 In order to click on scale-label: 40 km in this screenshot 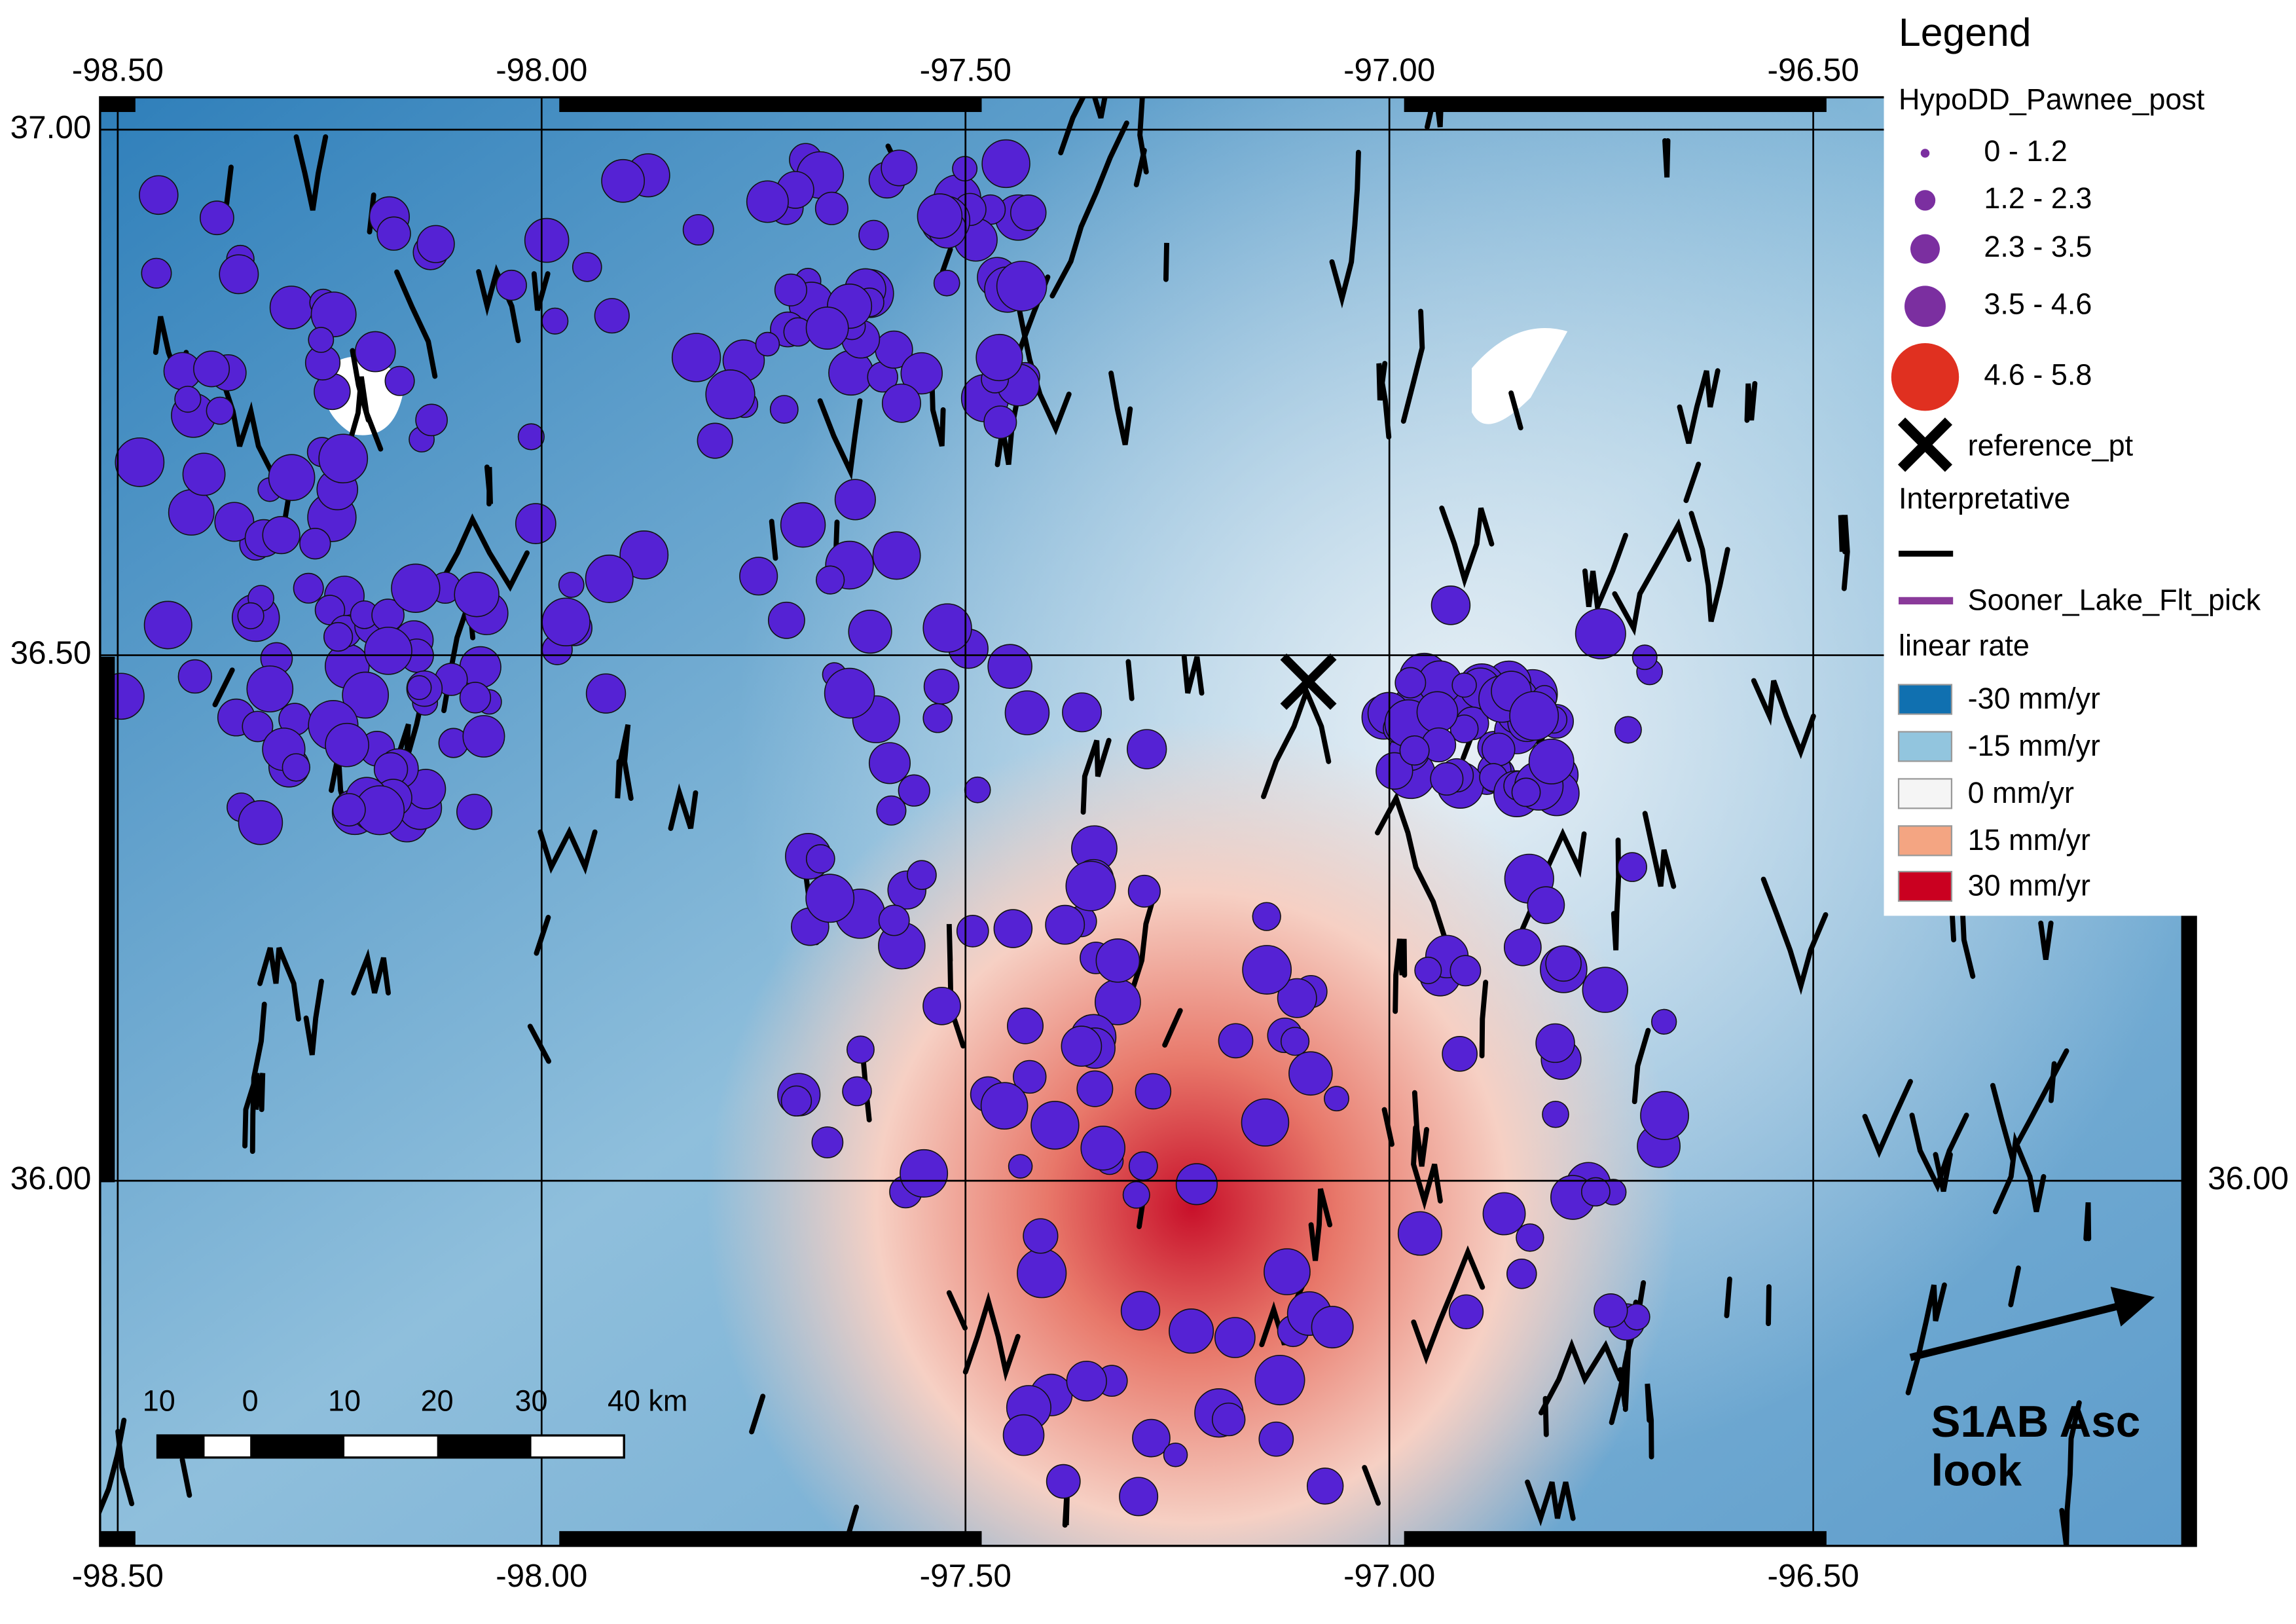, I will do `click(647, 1400)`.